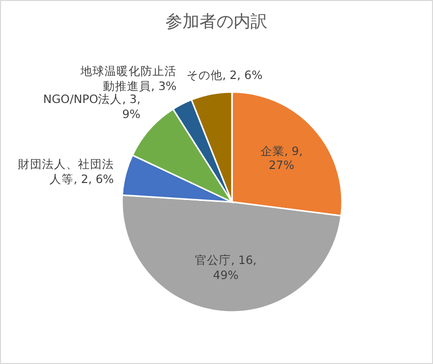 The image size is (433, 364). Describe the element at coordinates (216, 22) in the screenshot. I see `chart-title: 参加者の内訳` at that location.